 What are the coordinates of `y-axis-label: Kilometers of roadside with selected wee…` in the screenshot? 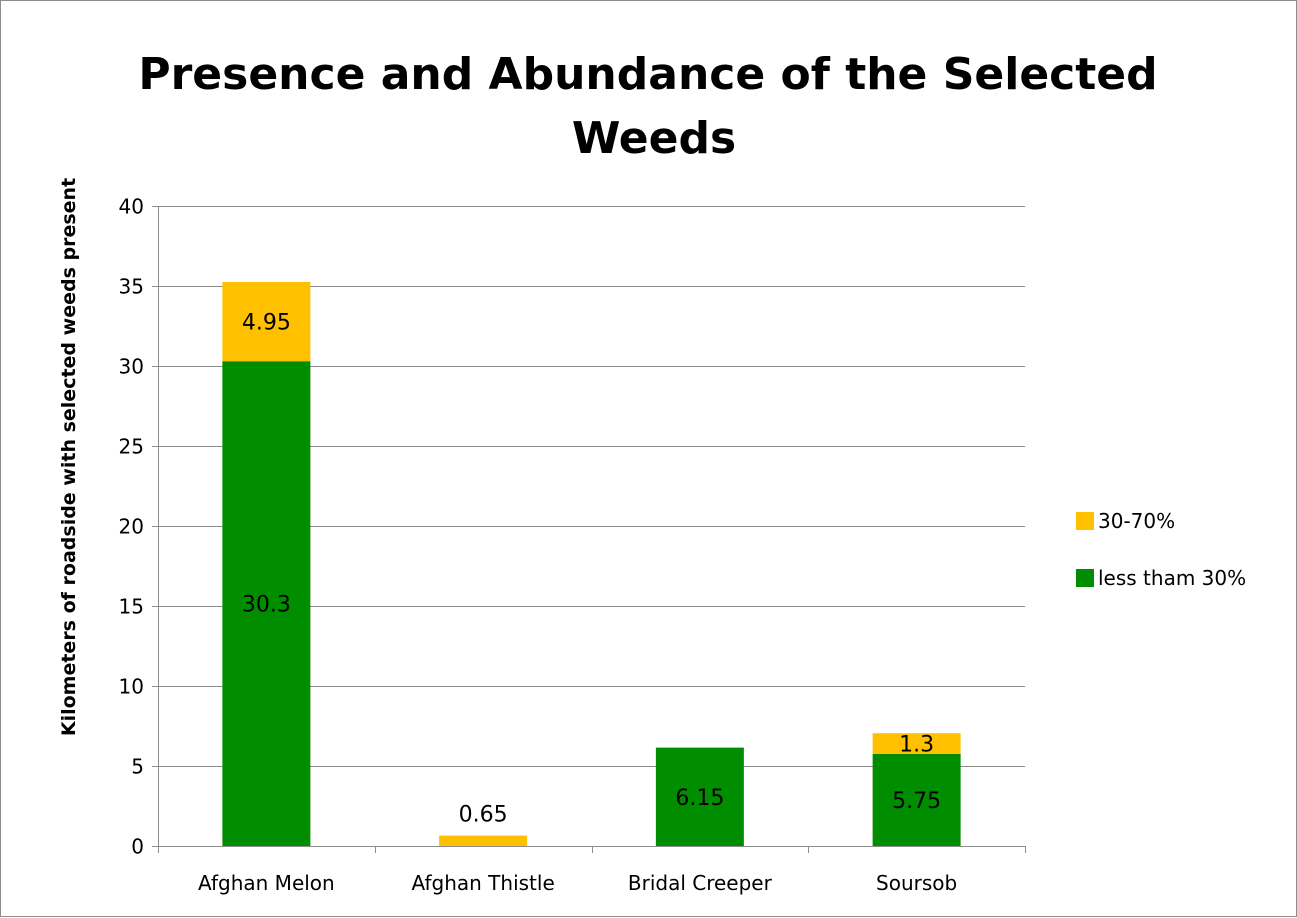 It's located at (69, 457).